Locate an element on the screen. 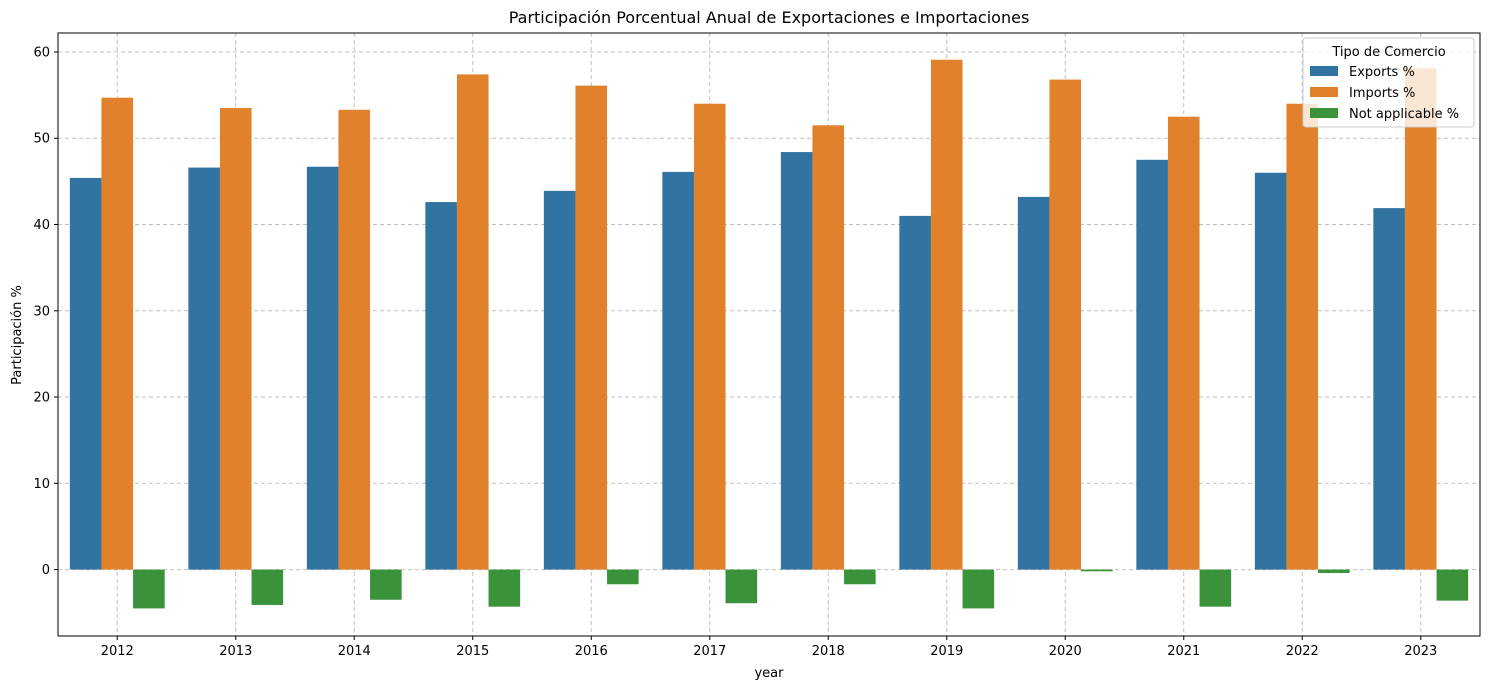 The image size is (1489, 690). legend-label: Imports % is located at coordinates (1382, 93).